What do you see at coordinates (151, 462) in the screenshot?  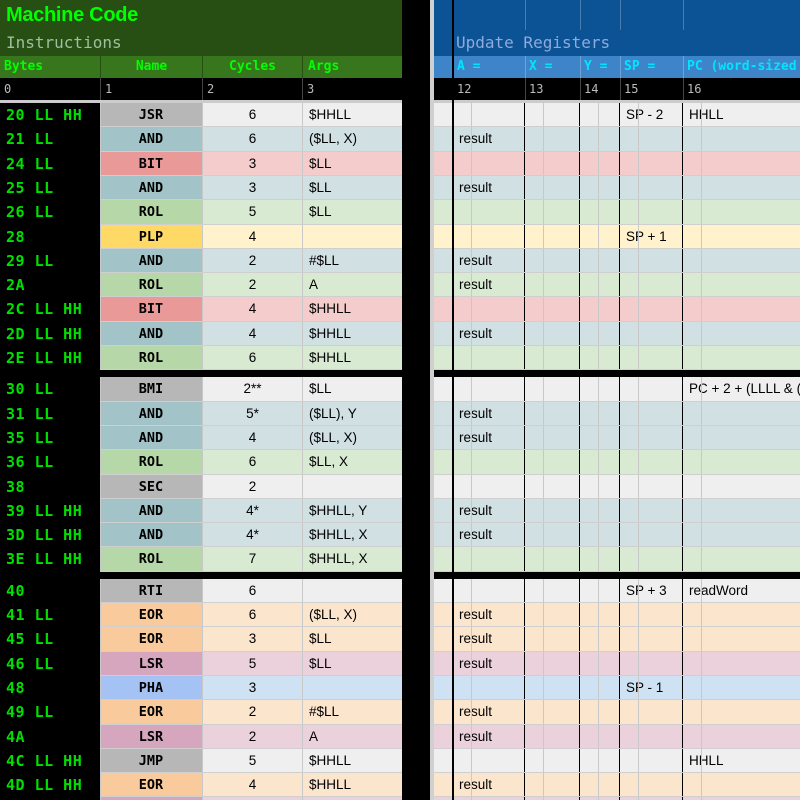 I see `row-name: ROL` at bounding box center [151, 462].